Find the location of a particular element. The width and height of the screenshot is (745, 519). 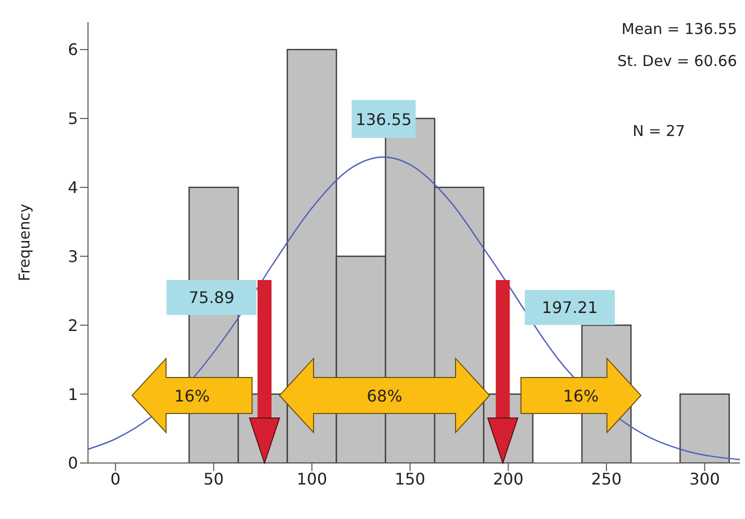

annotation: St. Dev = 60.66 is located at coordinates (677, 61).